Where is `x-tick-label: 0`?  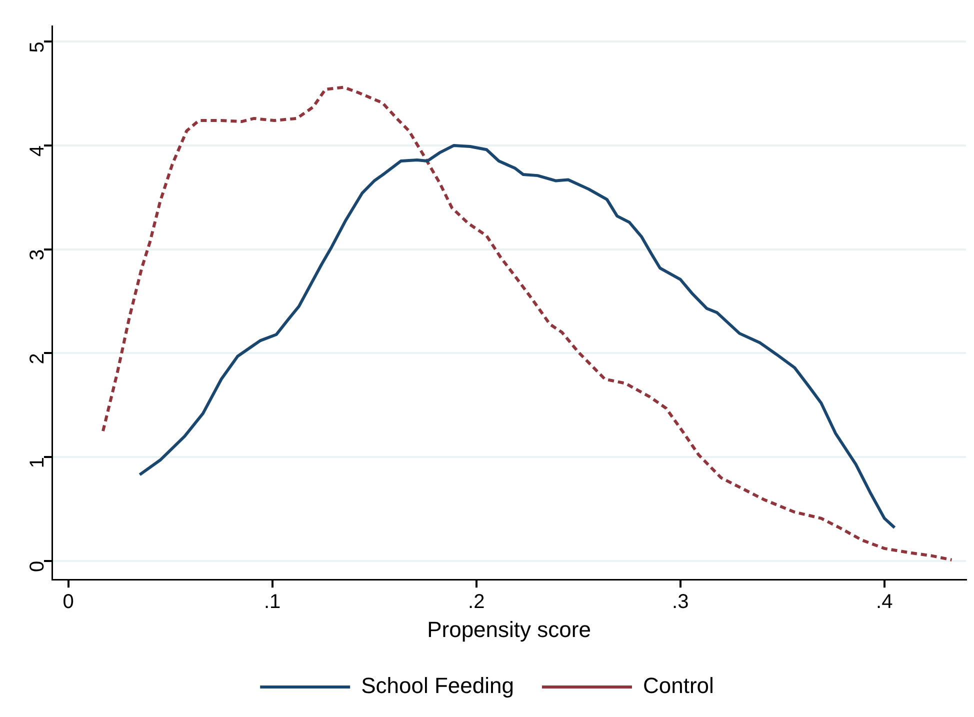
x-tick-label: 0 is located at coordinates (68, 602).